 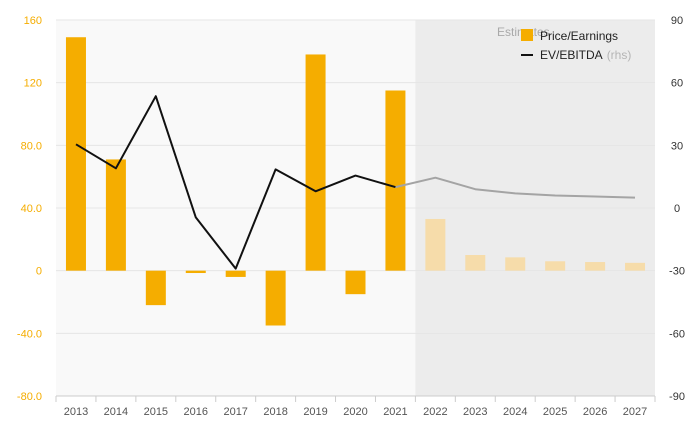 What do you see at coordinates (435, 412) in the screenshot?
I see `x-tick-label: 2022` at bounding box center [435, 412].